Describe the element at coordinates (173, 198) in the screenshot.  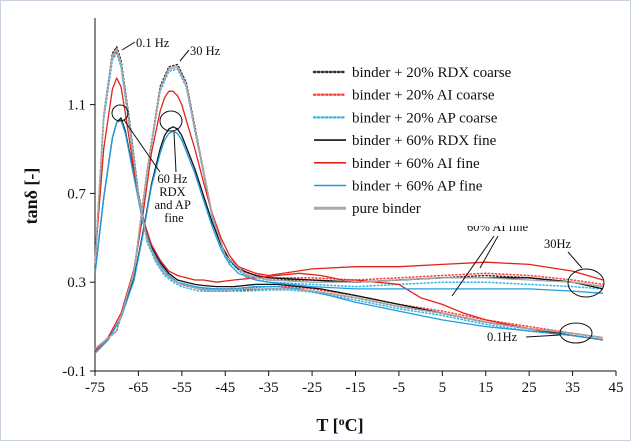
I see `annotation-60hz: 60 Hz RDX and AP fine` at that location.